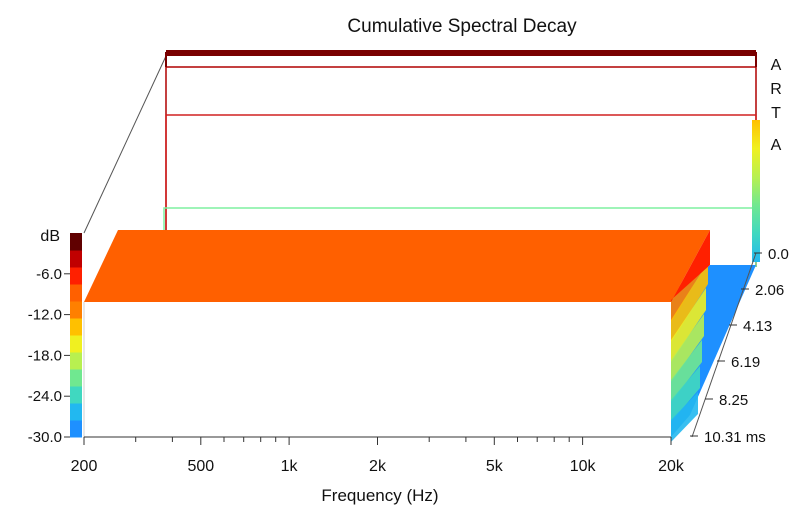  What do you see at coordinates (84, 466) in the screenshot?
I see `x-tick-label: 200` at bounding box center [84, 466].